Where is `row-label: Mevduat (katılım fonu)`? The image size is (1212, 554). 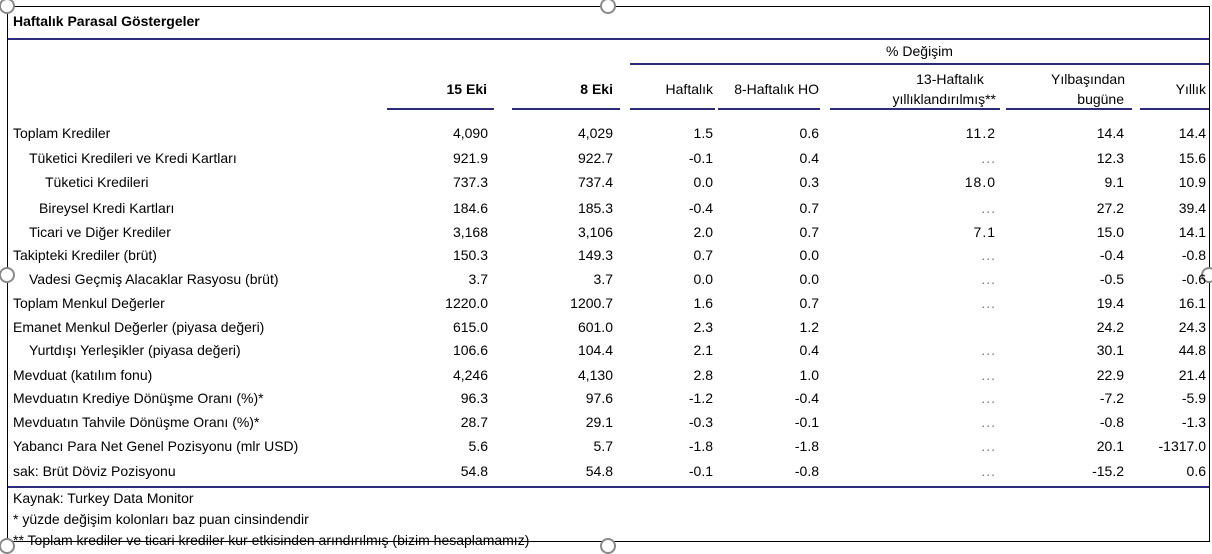 row-label: Mevduat (katılım fonu) is located at coordinates (83, 375).